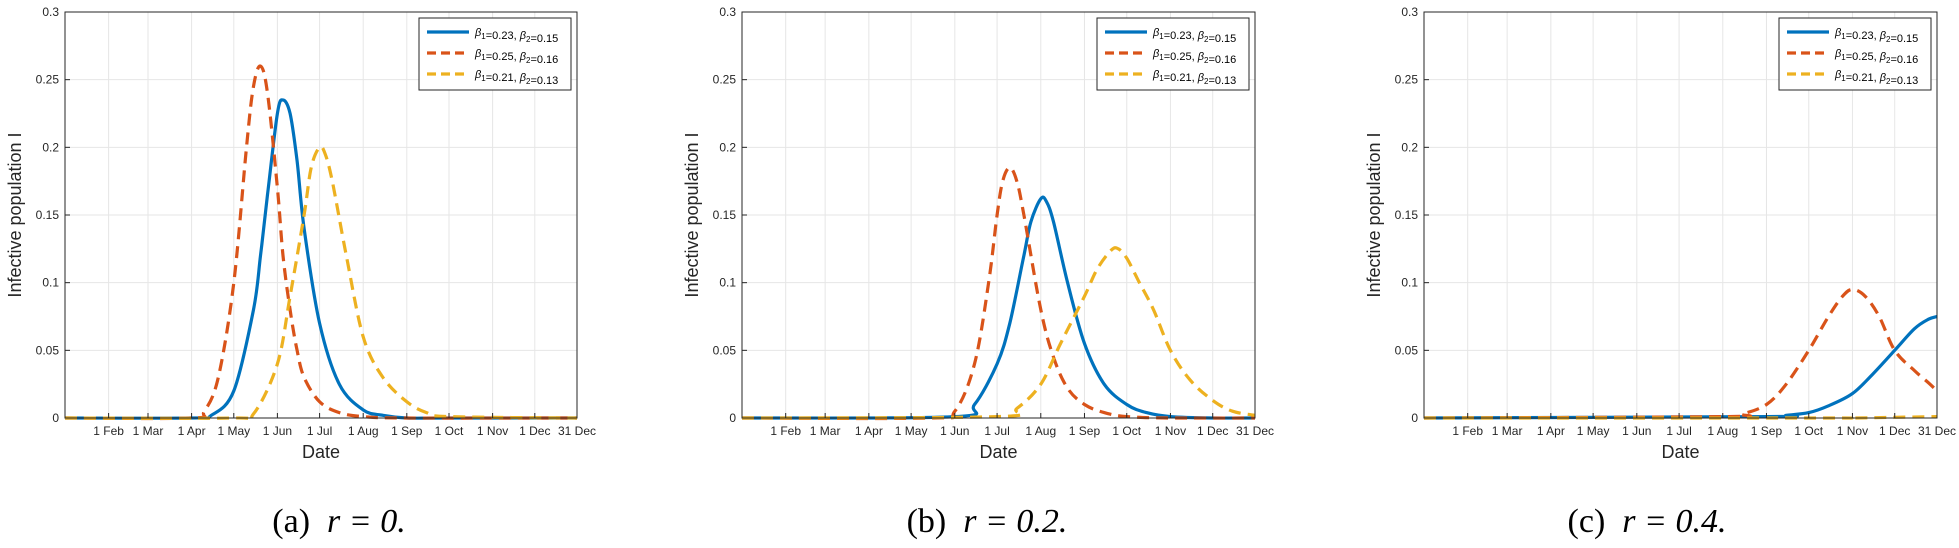 Image resolution: width=1959 pixels, height=548 pixels. I want to click on caption-b: (b) r = 0.2., so click(987, 522).